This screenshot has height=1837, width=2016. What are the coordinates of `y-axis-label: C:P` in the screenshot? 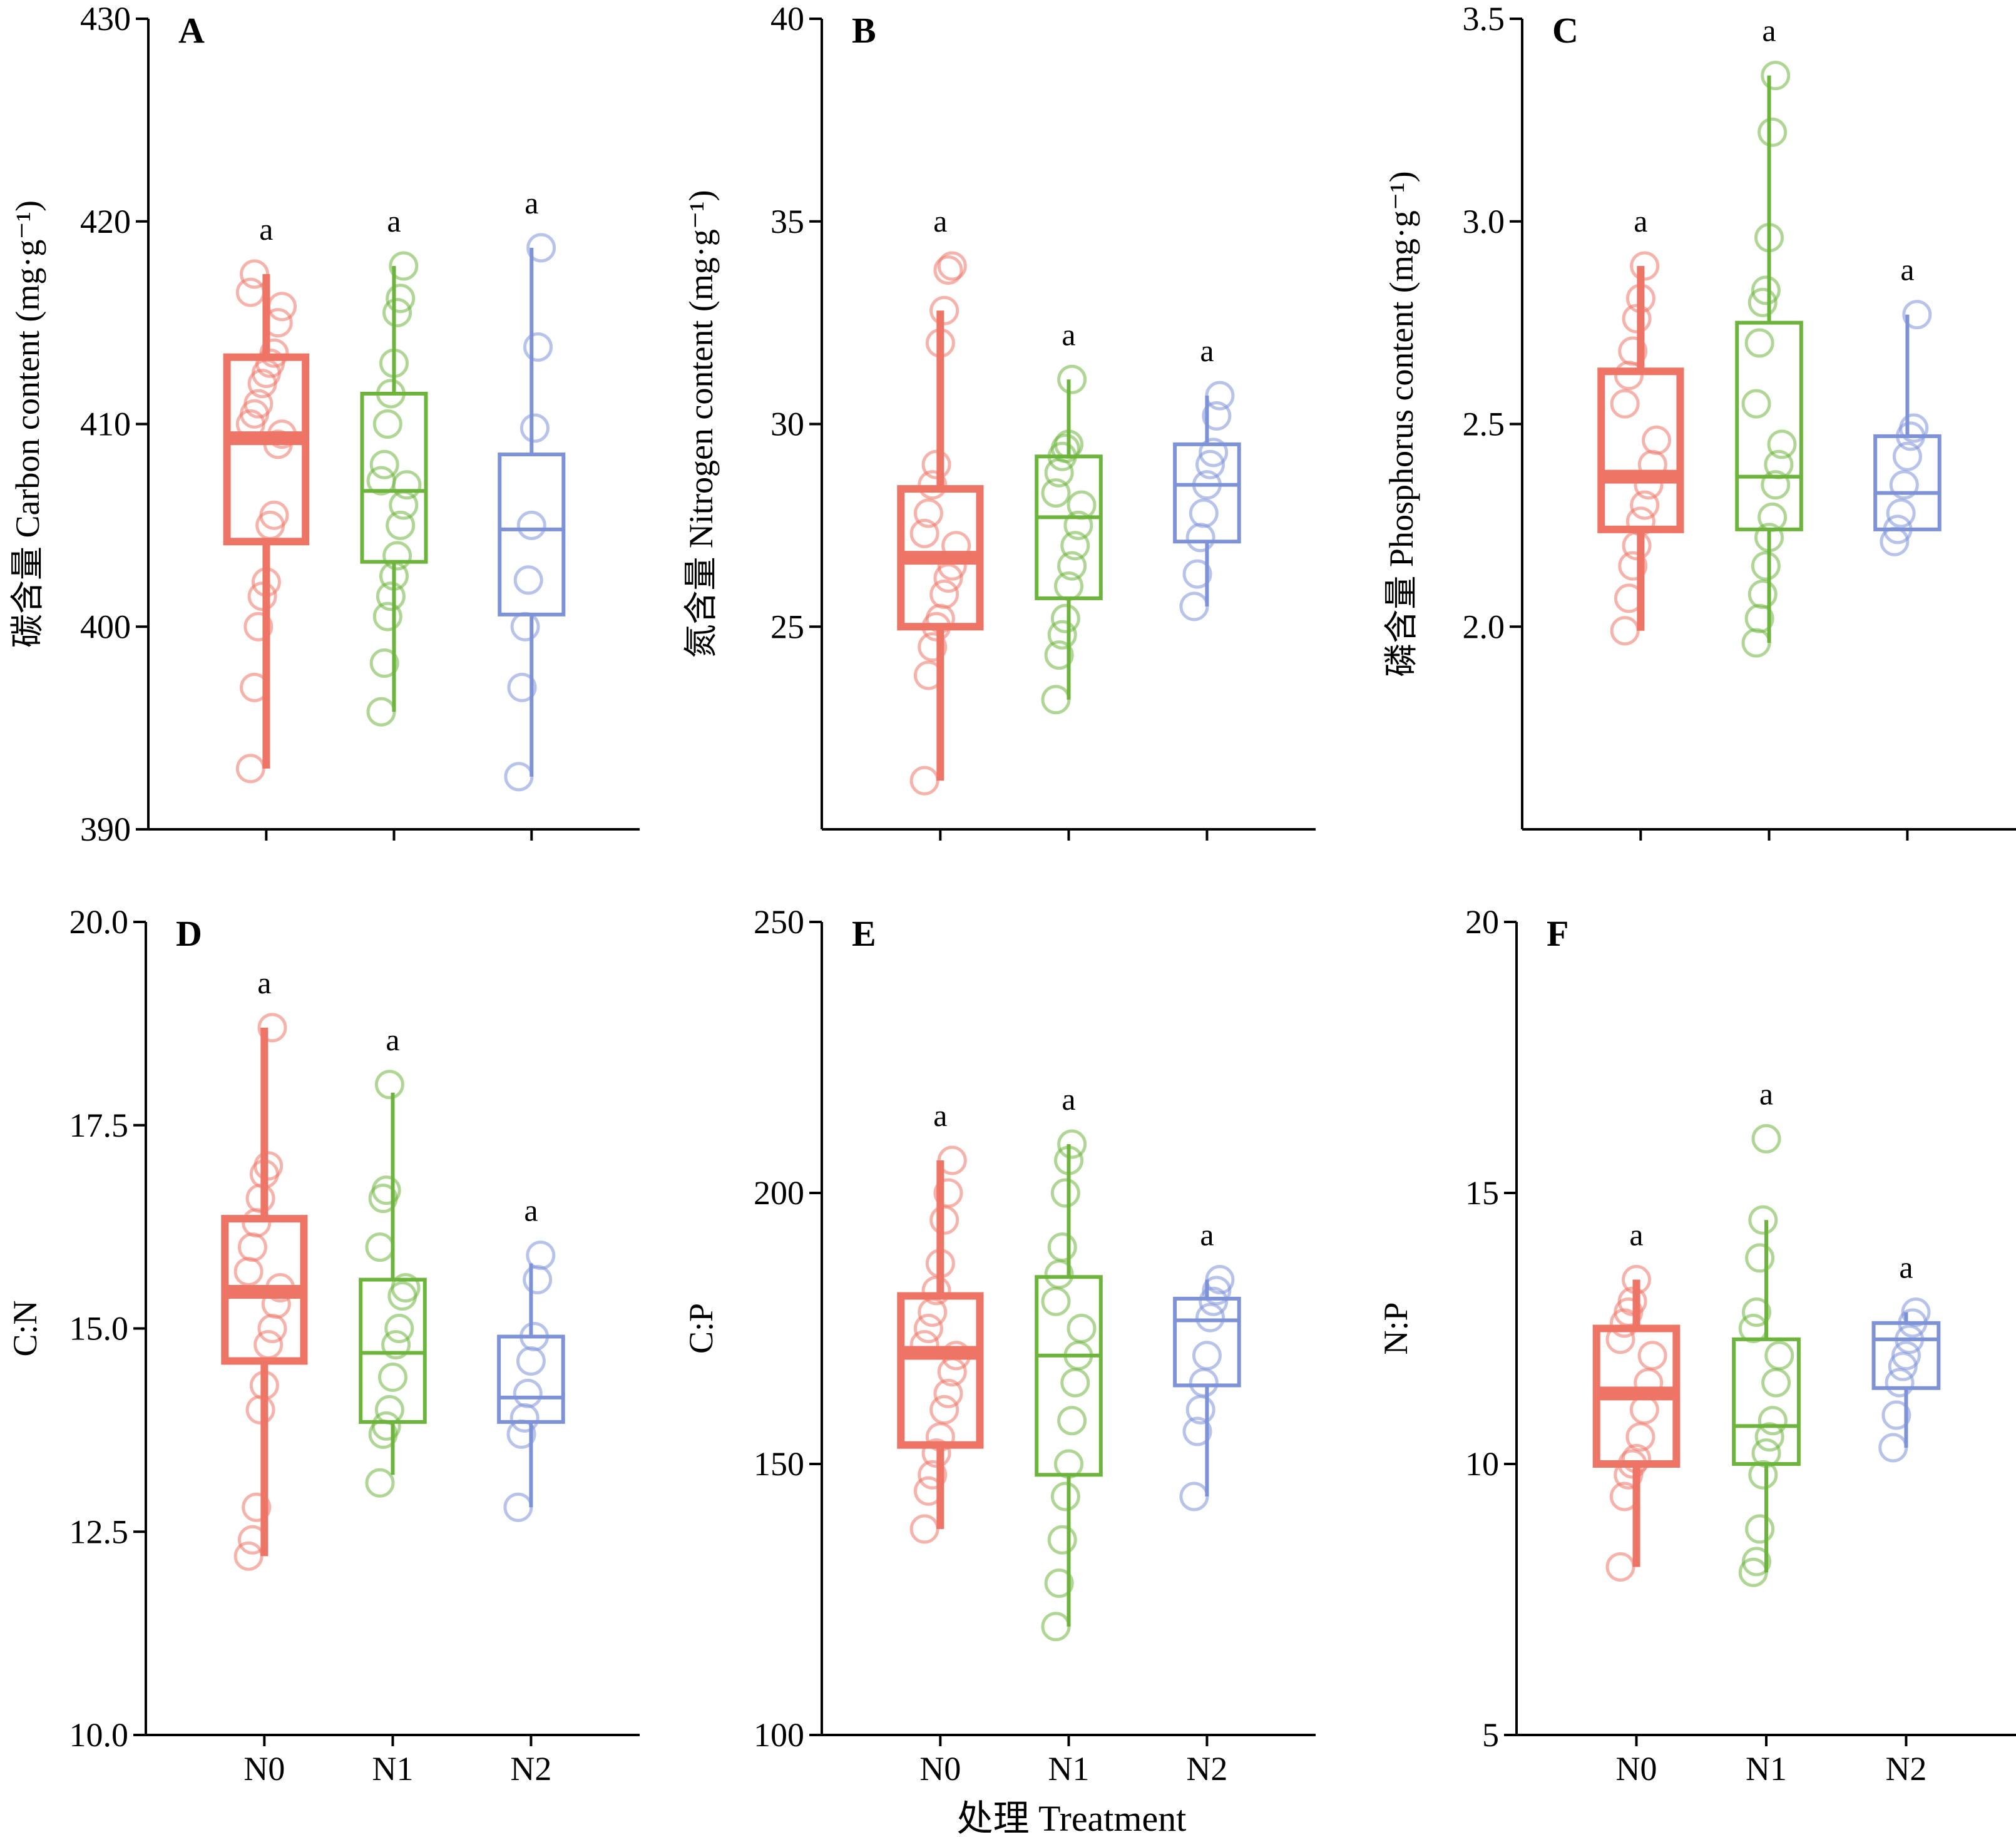 It's located at (701, 1328).